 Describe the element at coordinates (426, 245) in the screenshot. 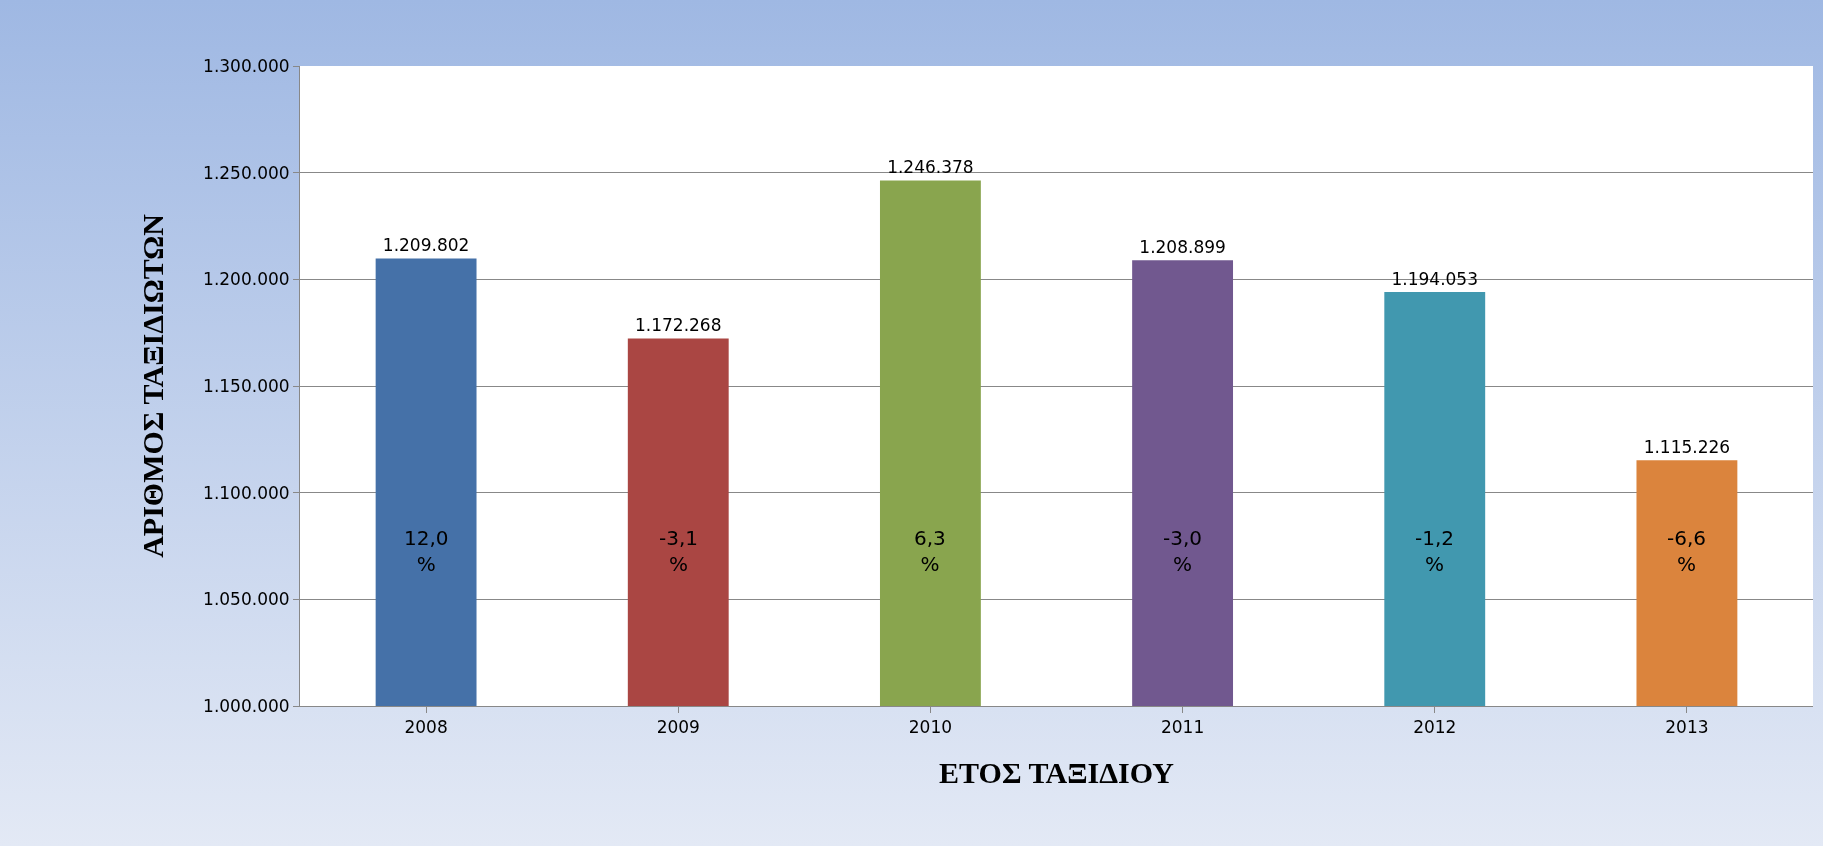

I see `data-label: 1.209.802` at that location.